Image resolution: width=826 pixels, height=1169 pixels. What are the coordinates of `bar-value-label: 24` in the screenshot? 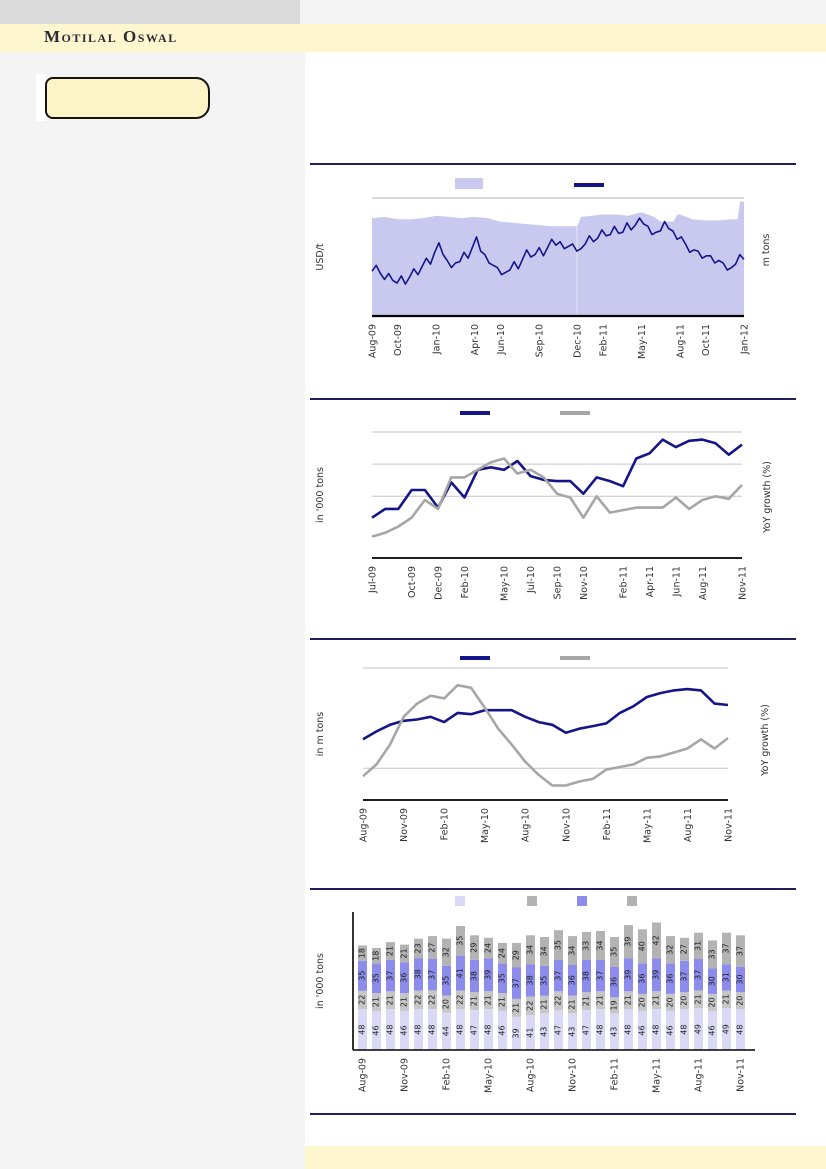 It's located at (502, 953).